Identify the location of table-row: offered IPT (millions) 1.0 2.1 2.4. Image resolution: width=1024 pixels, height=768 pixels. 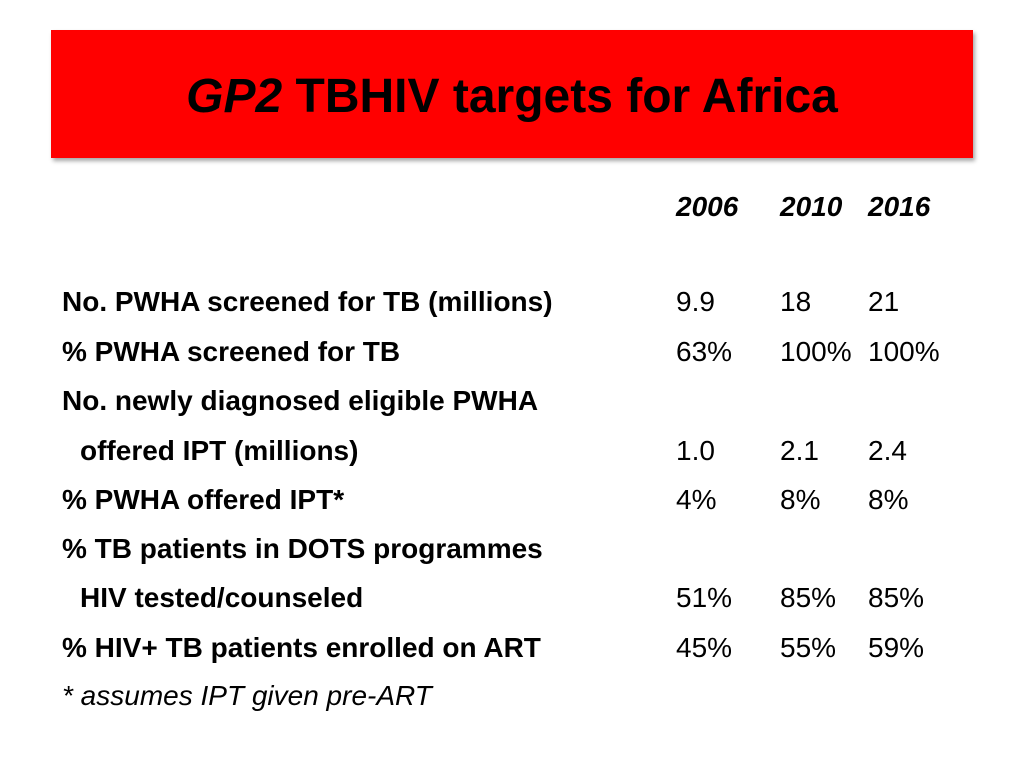
(512, 455).